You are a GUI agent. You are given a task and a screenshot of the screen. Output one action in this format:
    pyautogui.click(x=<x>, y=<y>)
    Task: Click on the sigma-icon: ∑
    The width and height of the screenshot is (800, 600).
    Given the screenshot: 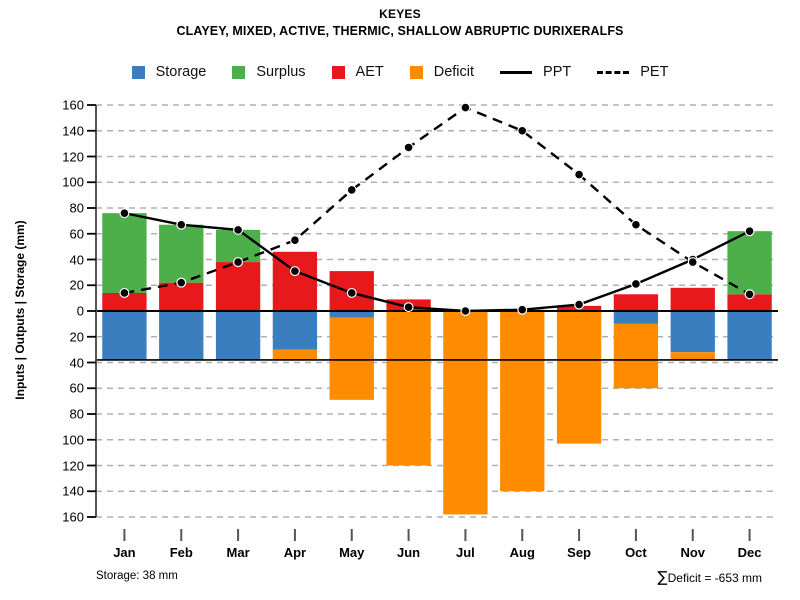 What is the action you would take?
    pyautogui.click(x=662, y=577)
    